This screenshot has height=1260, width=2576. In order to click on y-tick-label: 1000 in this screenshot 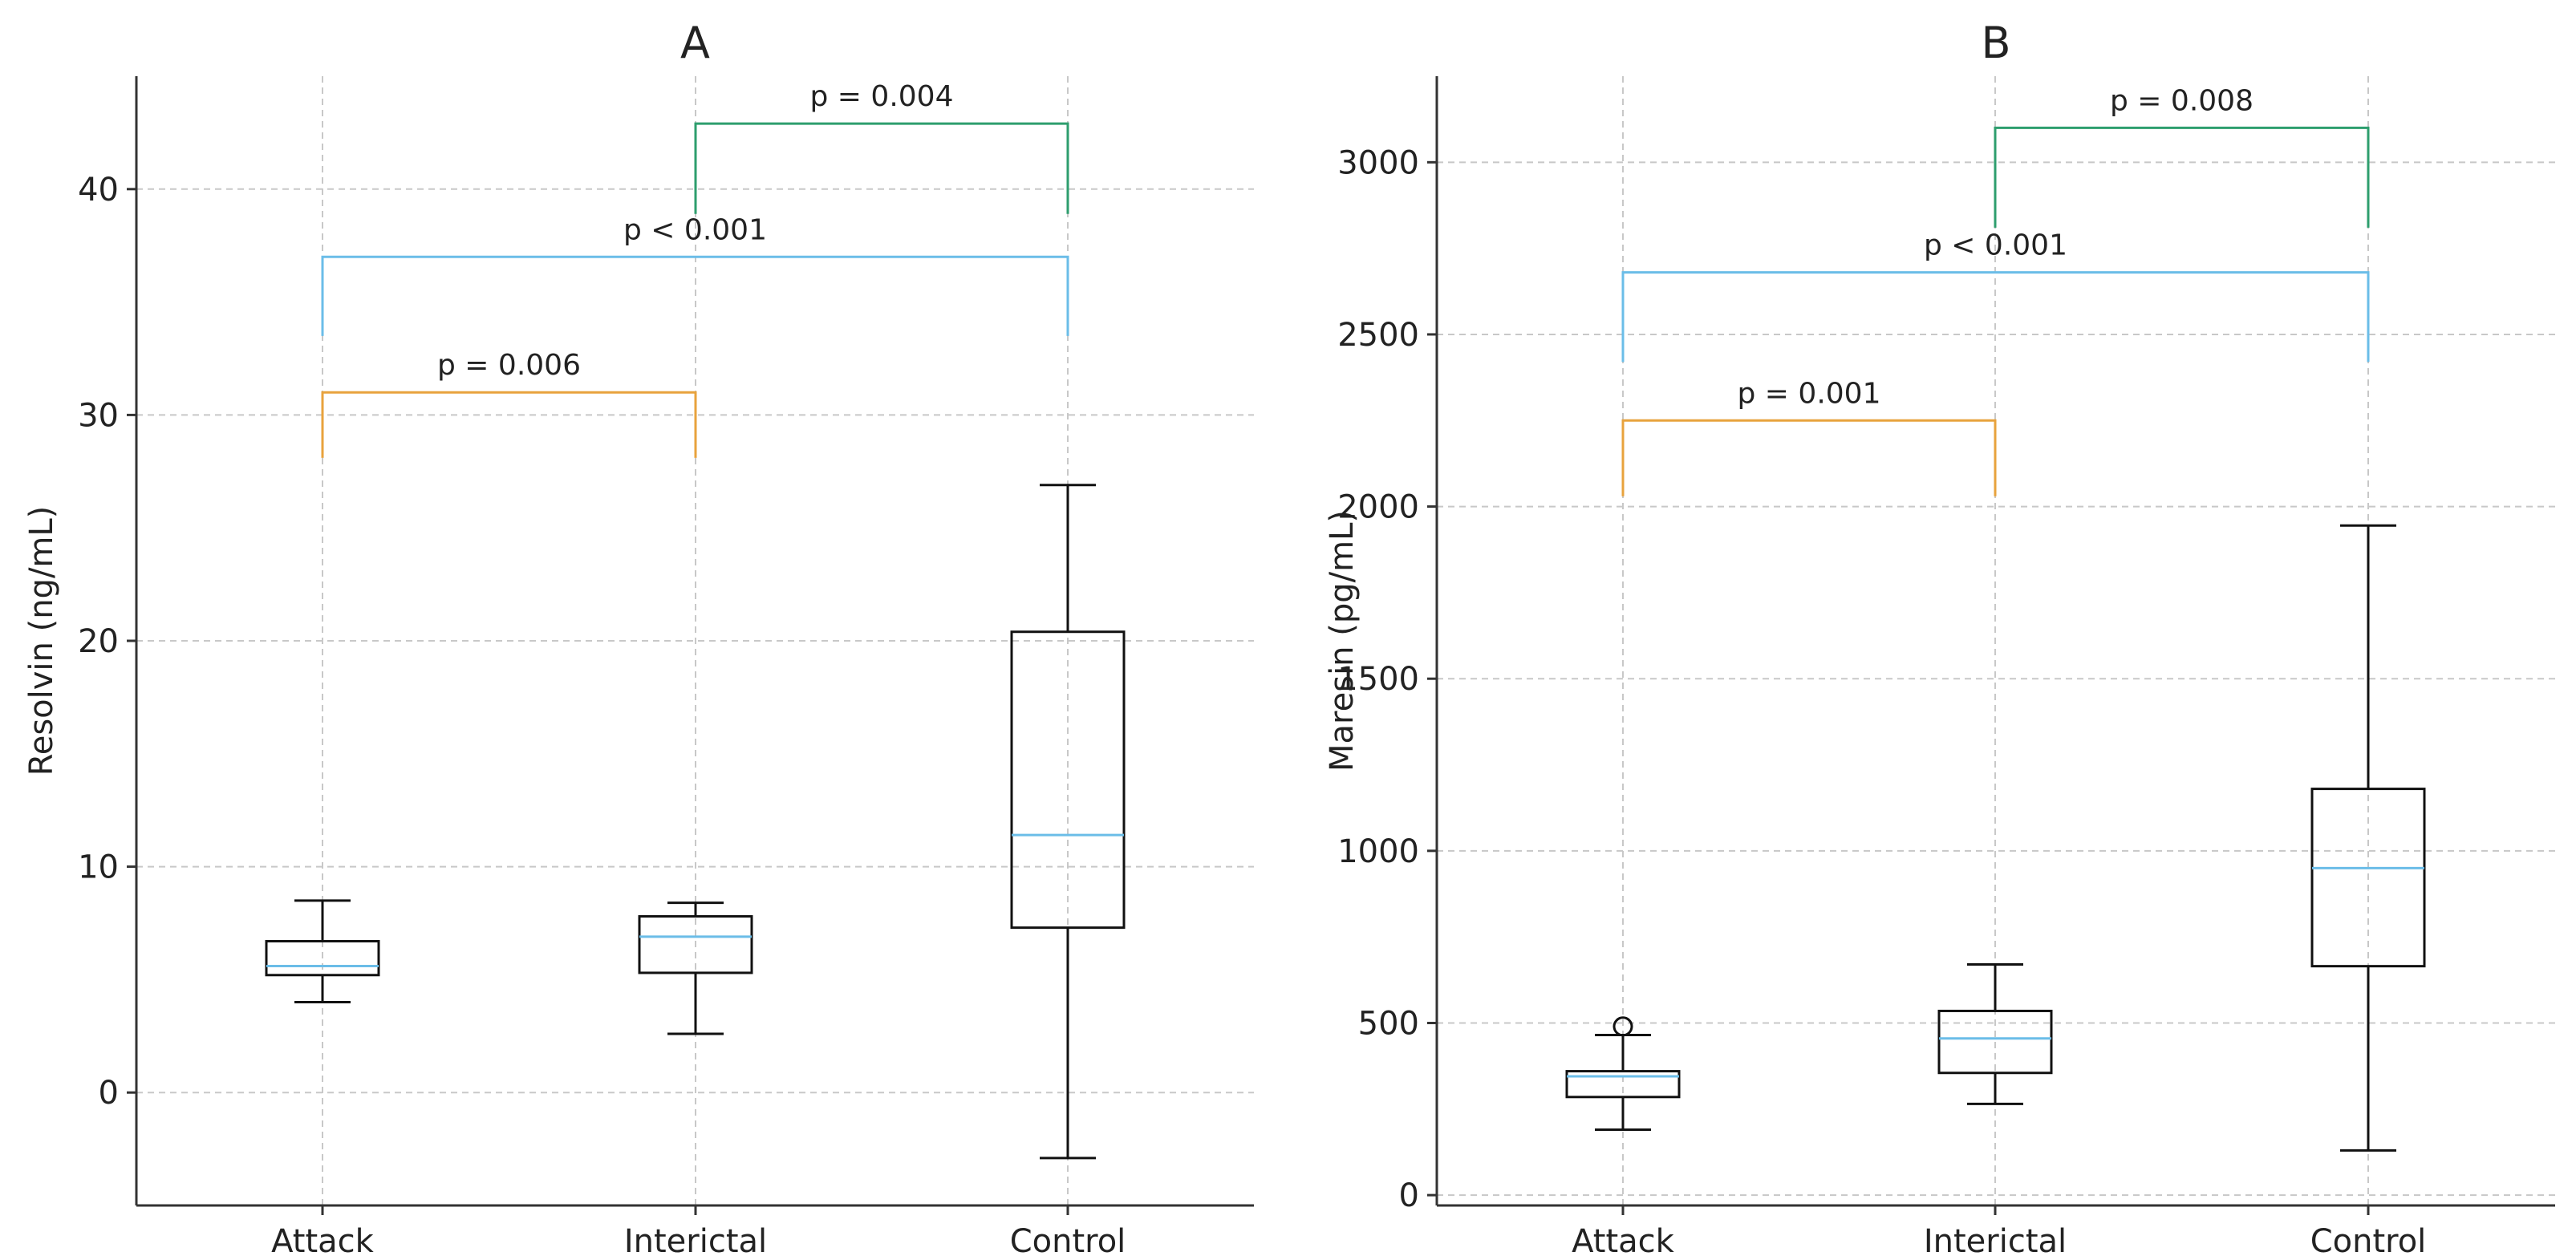, I will do `click(1378, 851)`.